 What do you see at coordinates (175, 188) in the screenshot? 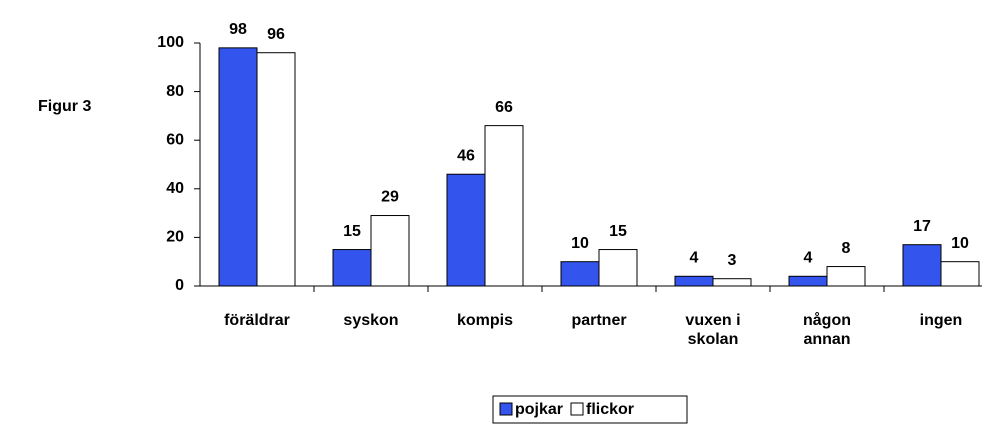
I see `y-tick-label: 40` at bounding box center [175, 188].